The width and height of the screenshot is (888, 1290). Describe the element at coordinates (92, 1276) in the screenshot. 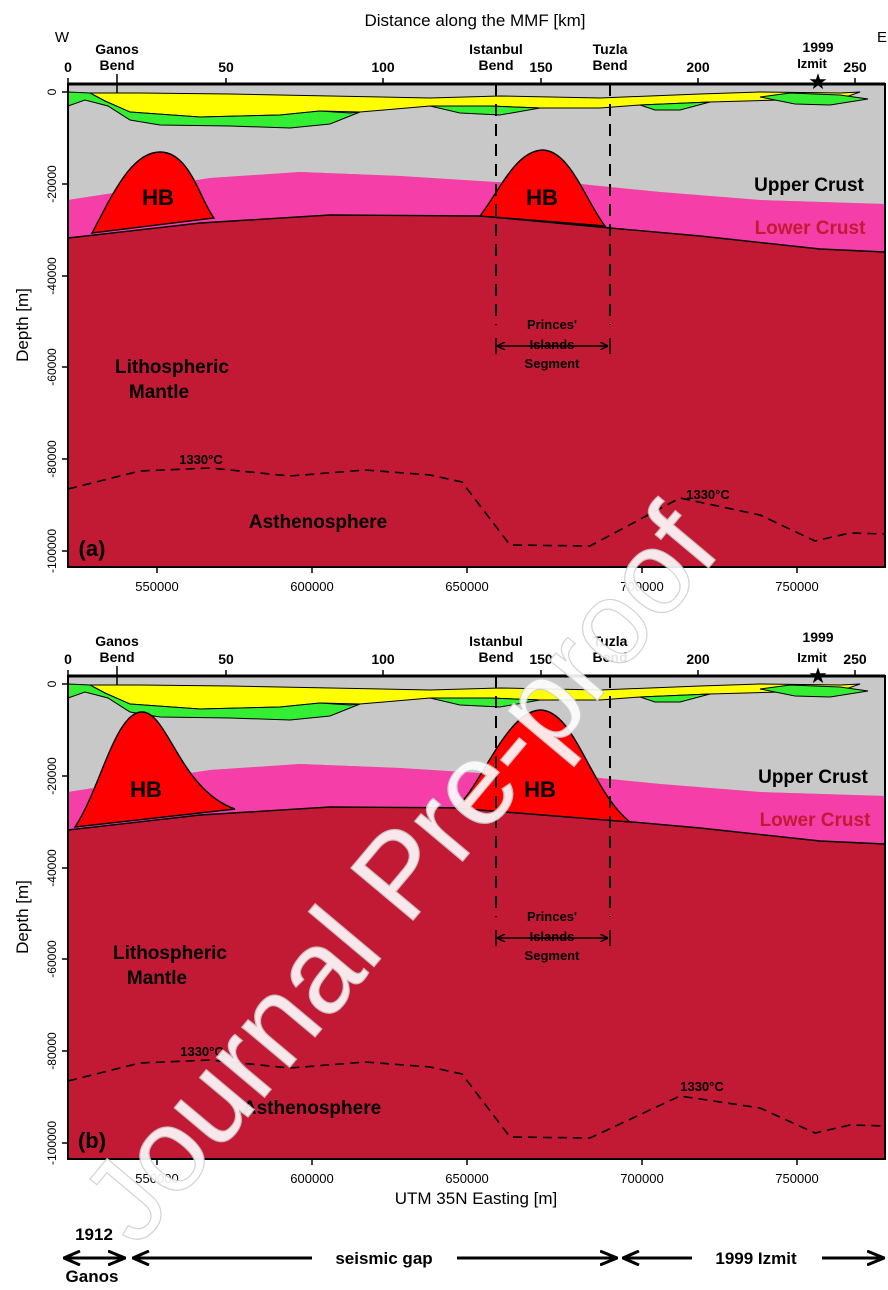

I see `ganos-1912-name: Ganos` at that location.